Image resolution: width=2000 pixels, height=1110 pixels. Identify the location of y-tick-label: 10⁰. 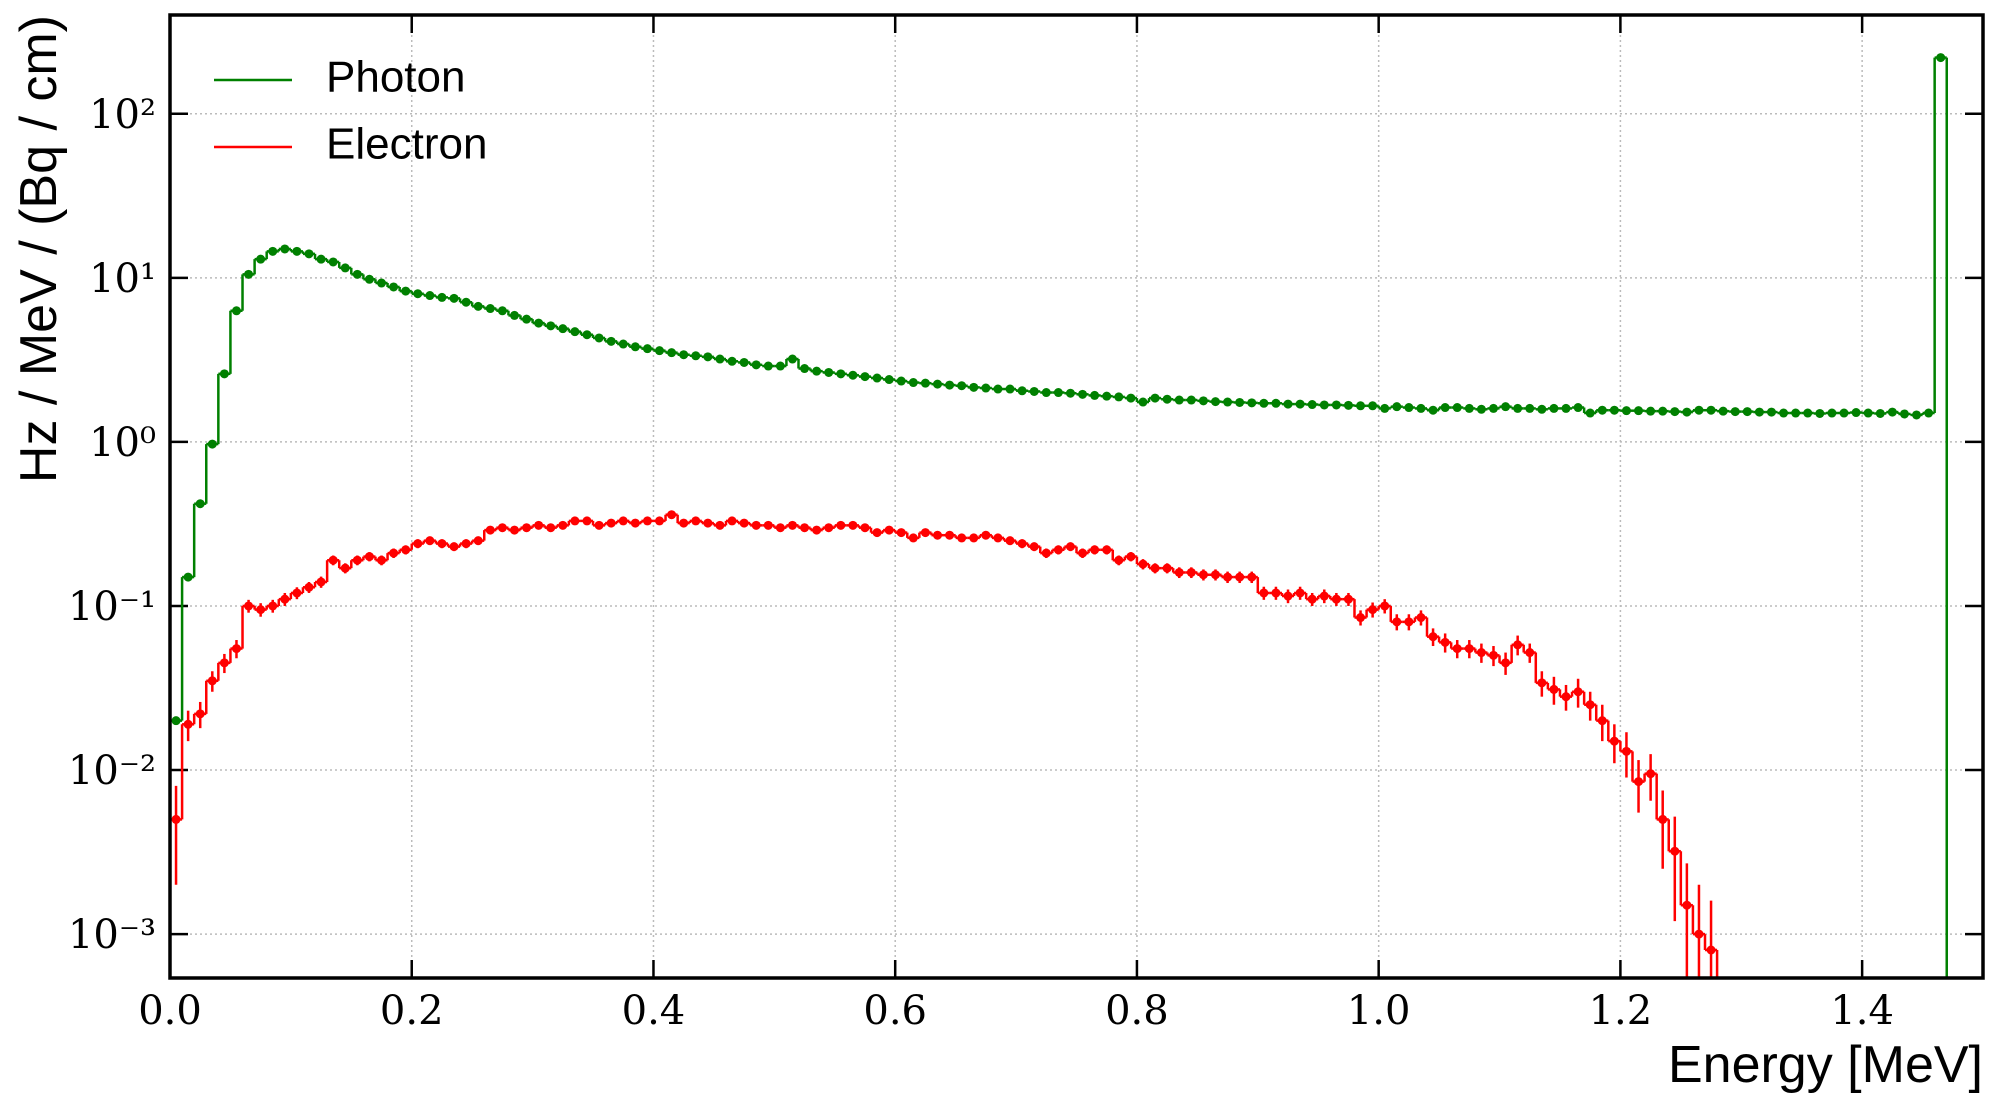
(122, 443).